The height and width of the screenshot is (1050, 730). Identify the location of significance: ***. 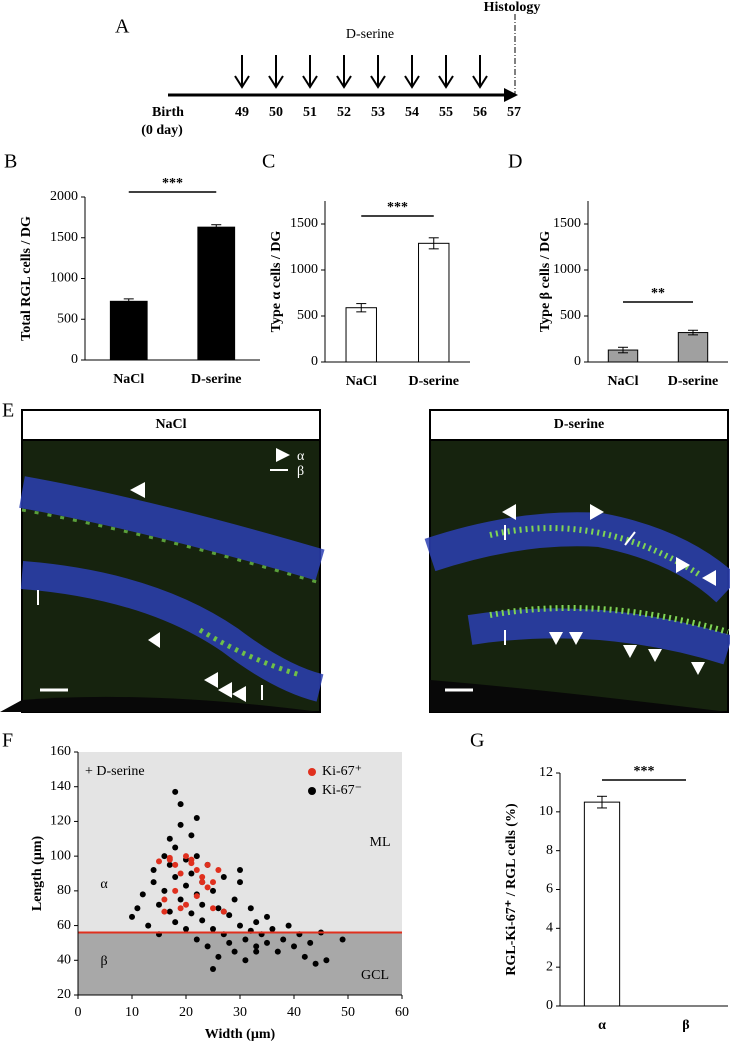
(172, 183).